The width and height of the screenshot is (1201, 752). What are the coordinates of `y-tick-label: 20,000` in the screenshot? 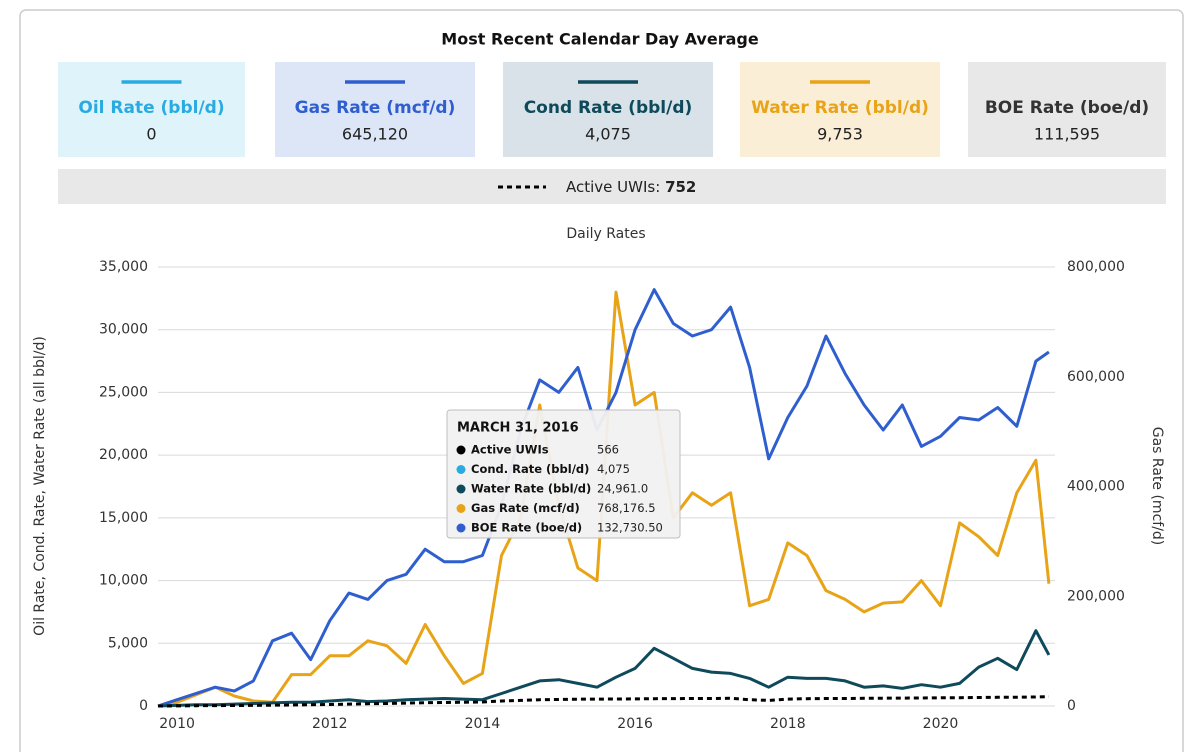 It's located at (123, 455).